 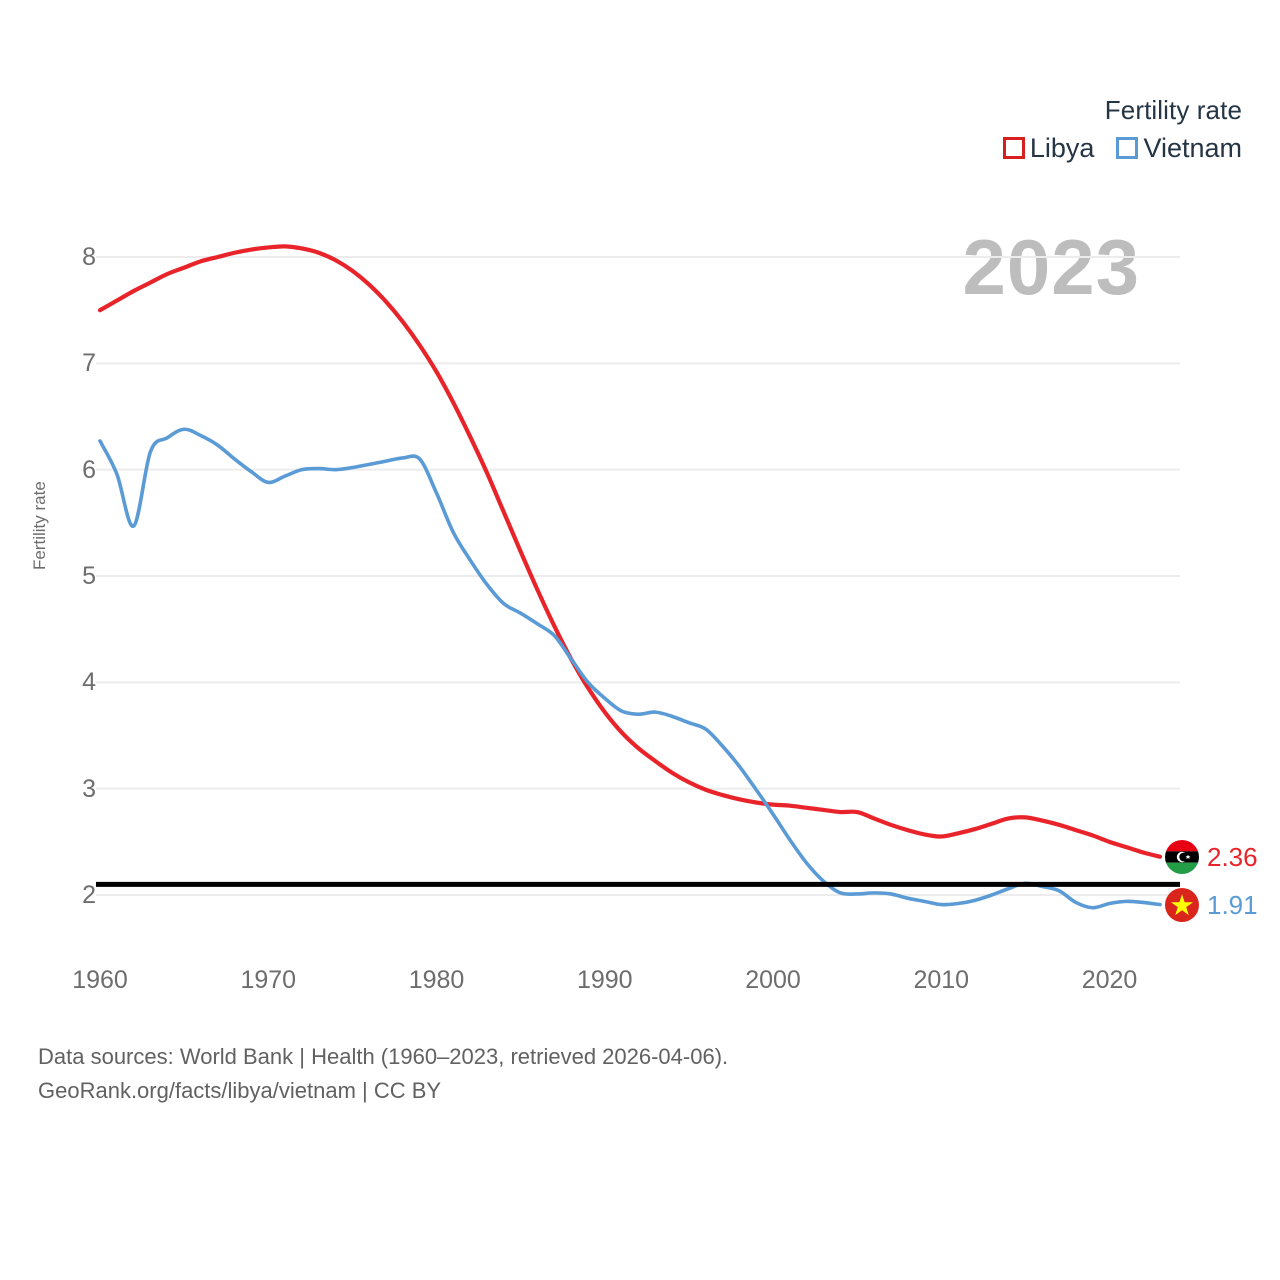 I want to click on x-tick-label: 1970, so click(x=268, y=980).